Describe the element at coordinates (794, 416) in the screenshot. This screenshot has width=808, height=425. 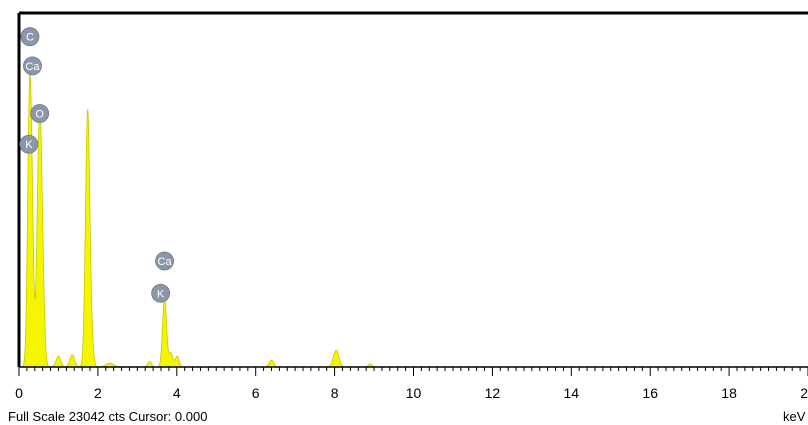
I see `unit-label: keV` at that location.